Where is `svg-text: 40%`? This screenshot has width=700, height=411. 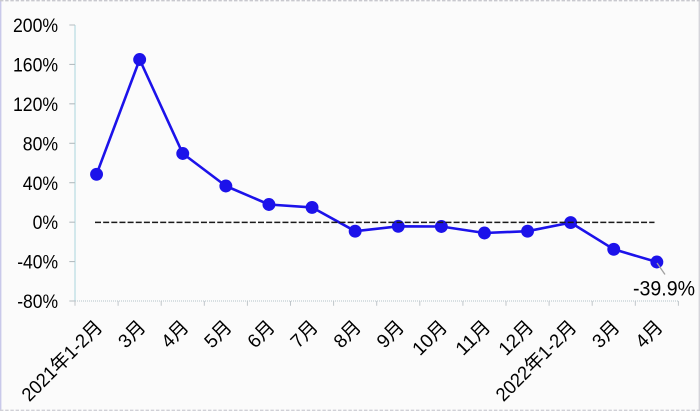 svg-text: 40% is located at coordinates (40, 184).